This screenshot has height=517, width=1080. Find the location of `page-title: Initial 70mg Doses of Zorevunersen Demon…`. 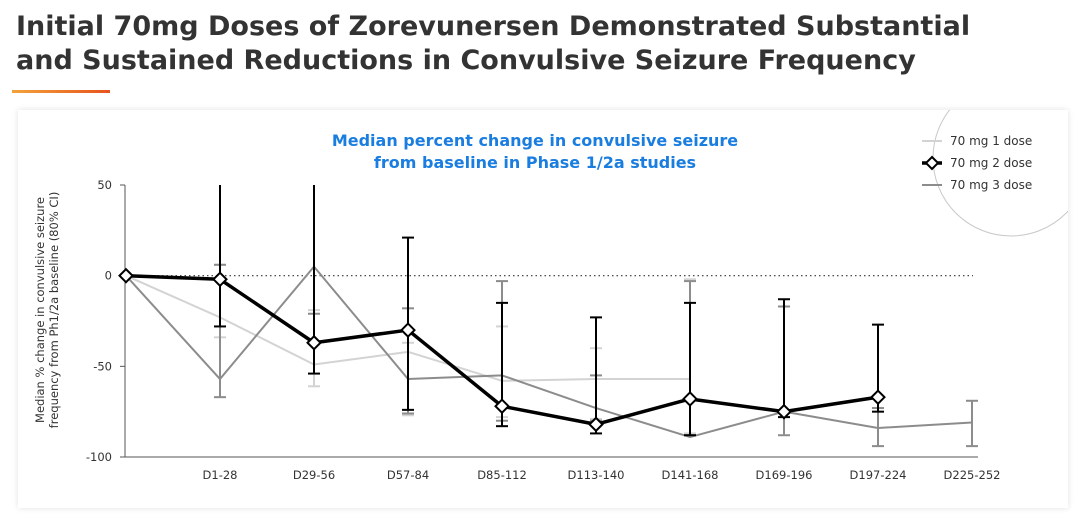

page-title: Initial 70mg Doses of Zorevunersen Demon… is located at coordinates (516, 44).